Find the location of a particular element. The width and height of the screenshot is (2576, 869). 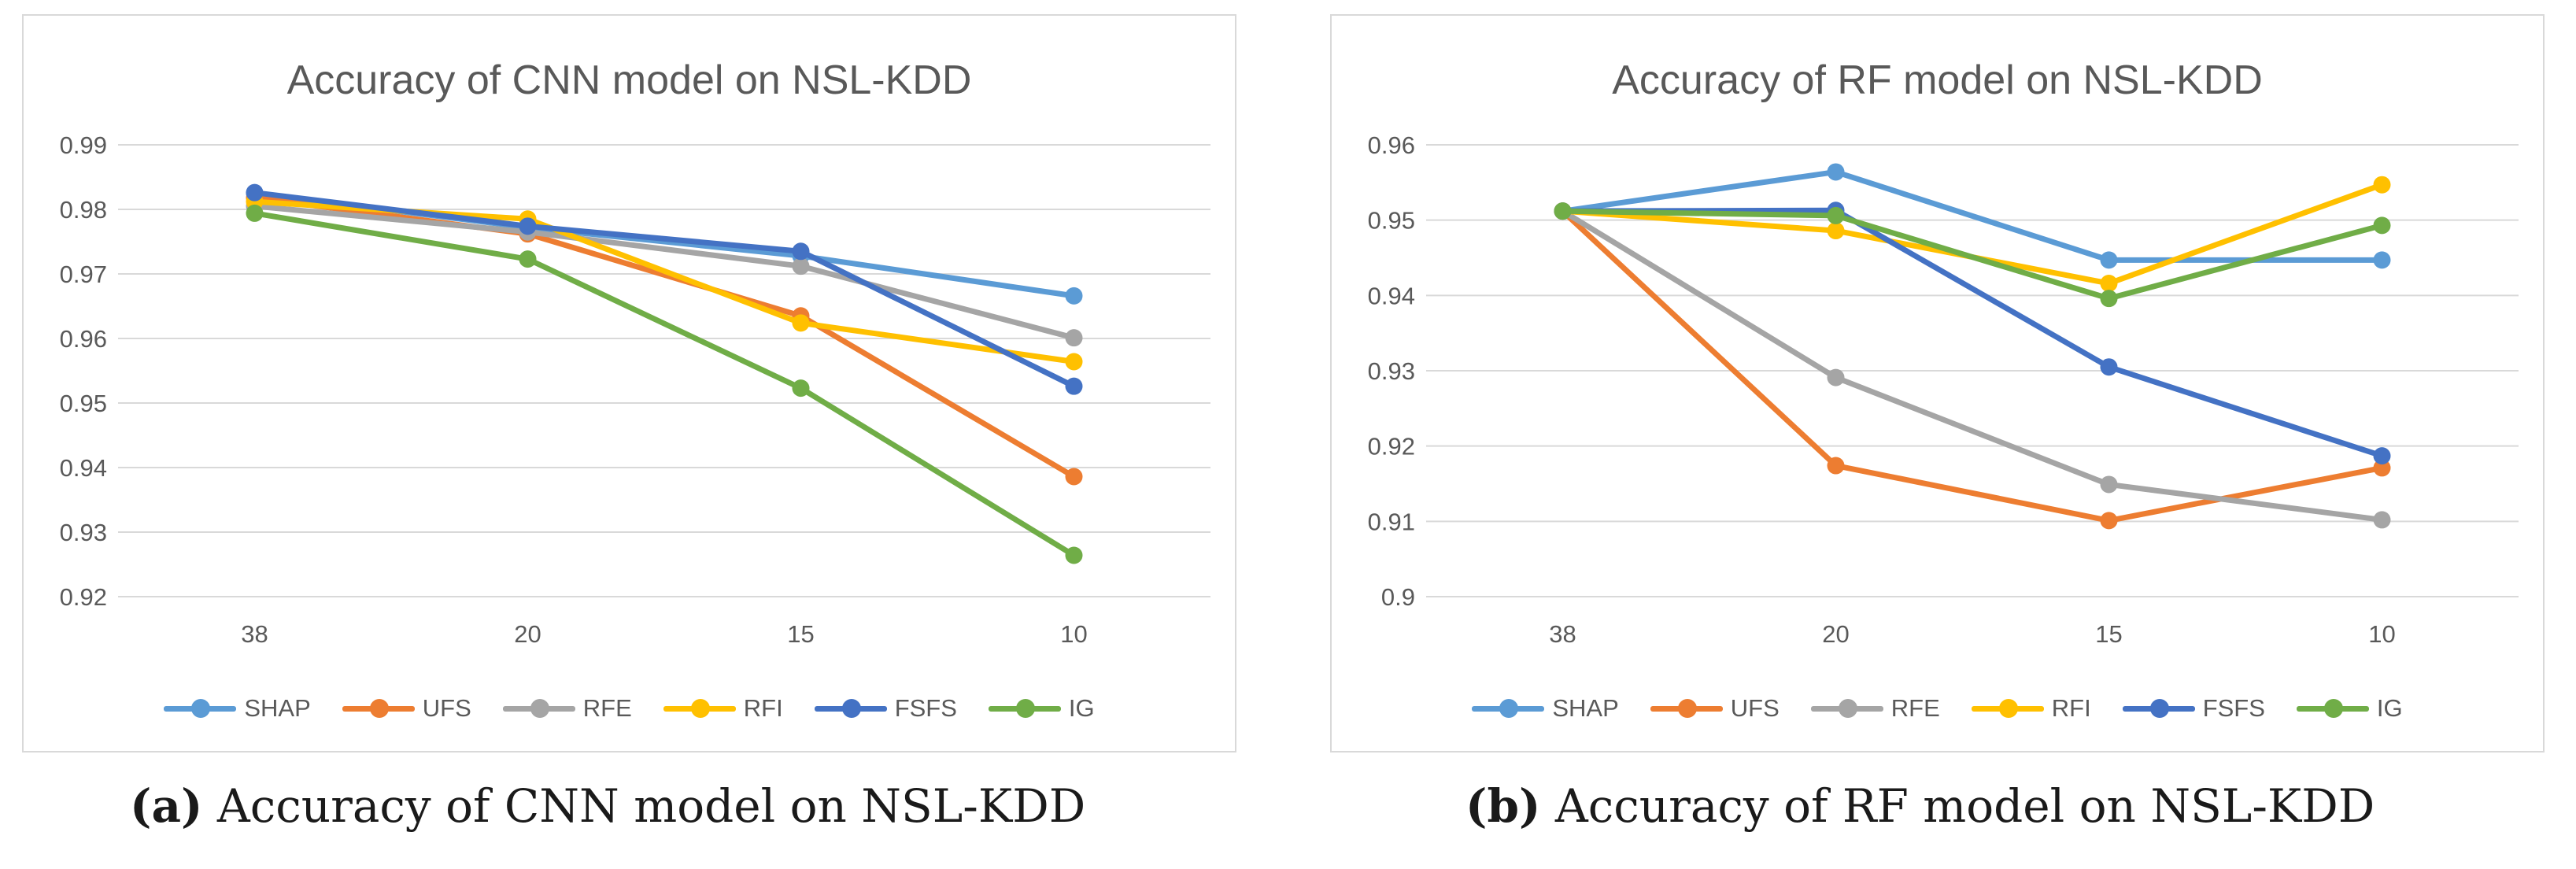

series-line-rfi is located at coordinates (1972, 234).